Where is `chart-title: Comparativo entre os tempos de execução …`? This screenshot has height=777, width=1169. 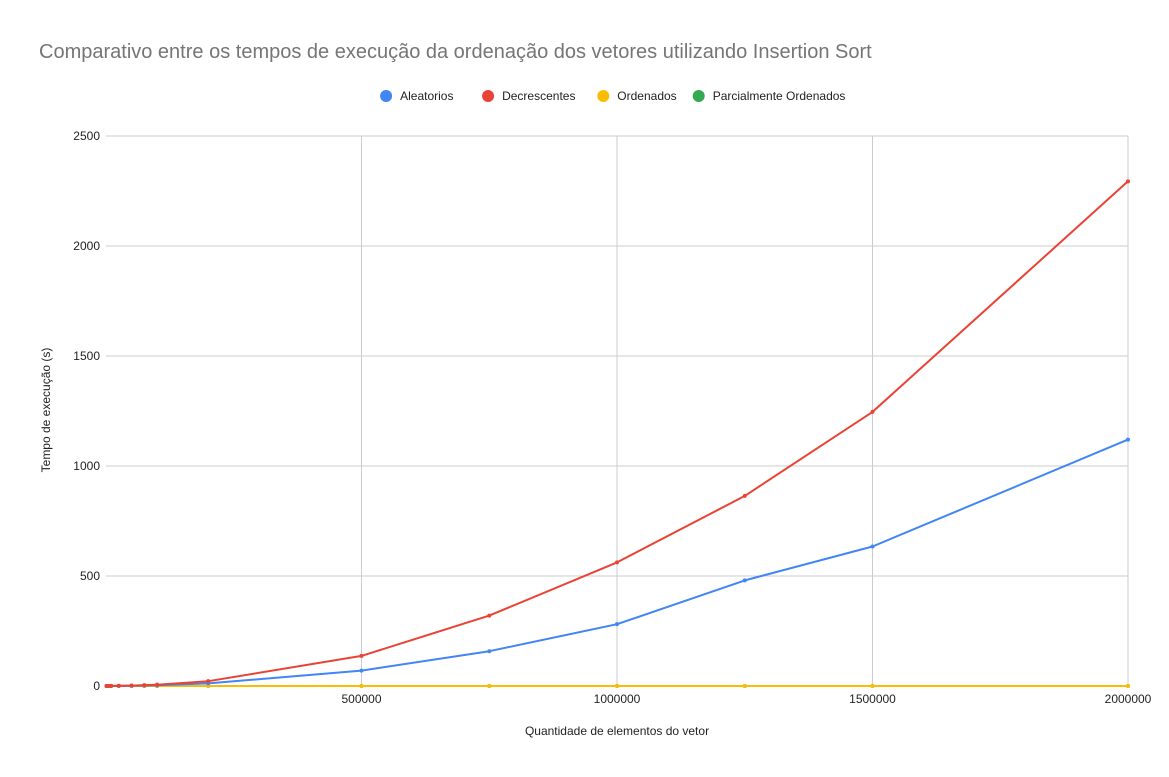
chart-title: Comparativo entre os tempos de execução … is located at coordinates (455, 52).